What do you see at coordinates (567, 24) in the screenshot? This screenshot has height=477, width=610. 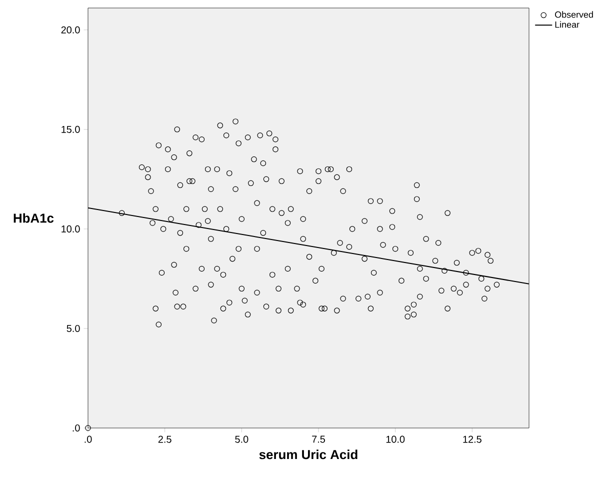 I see `legend-label: Linear` at bounding box center [567, 24].